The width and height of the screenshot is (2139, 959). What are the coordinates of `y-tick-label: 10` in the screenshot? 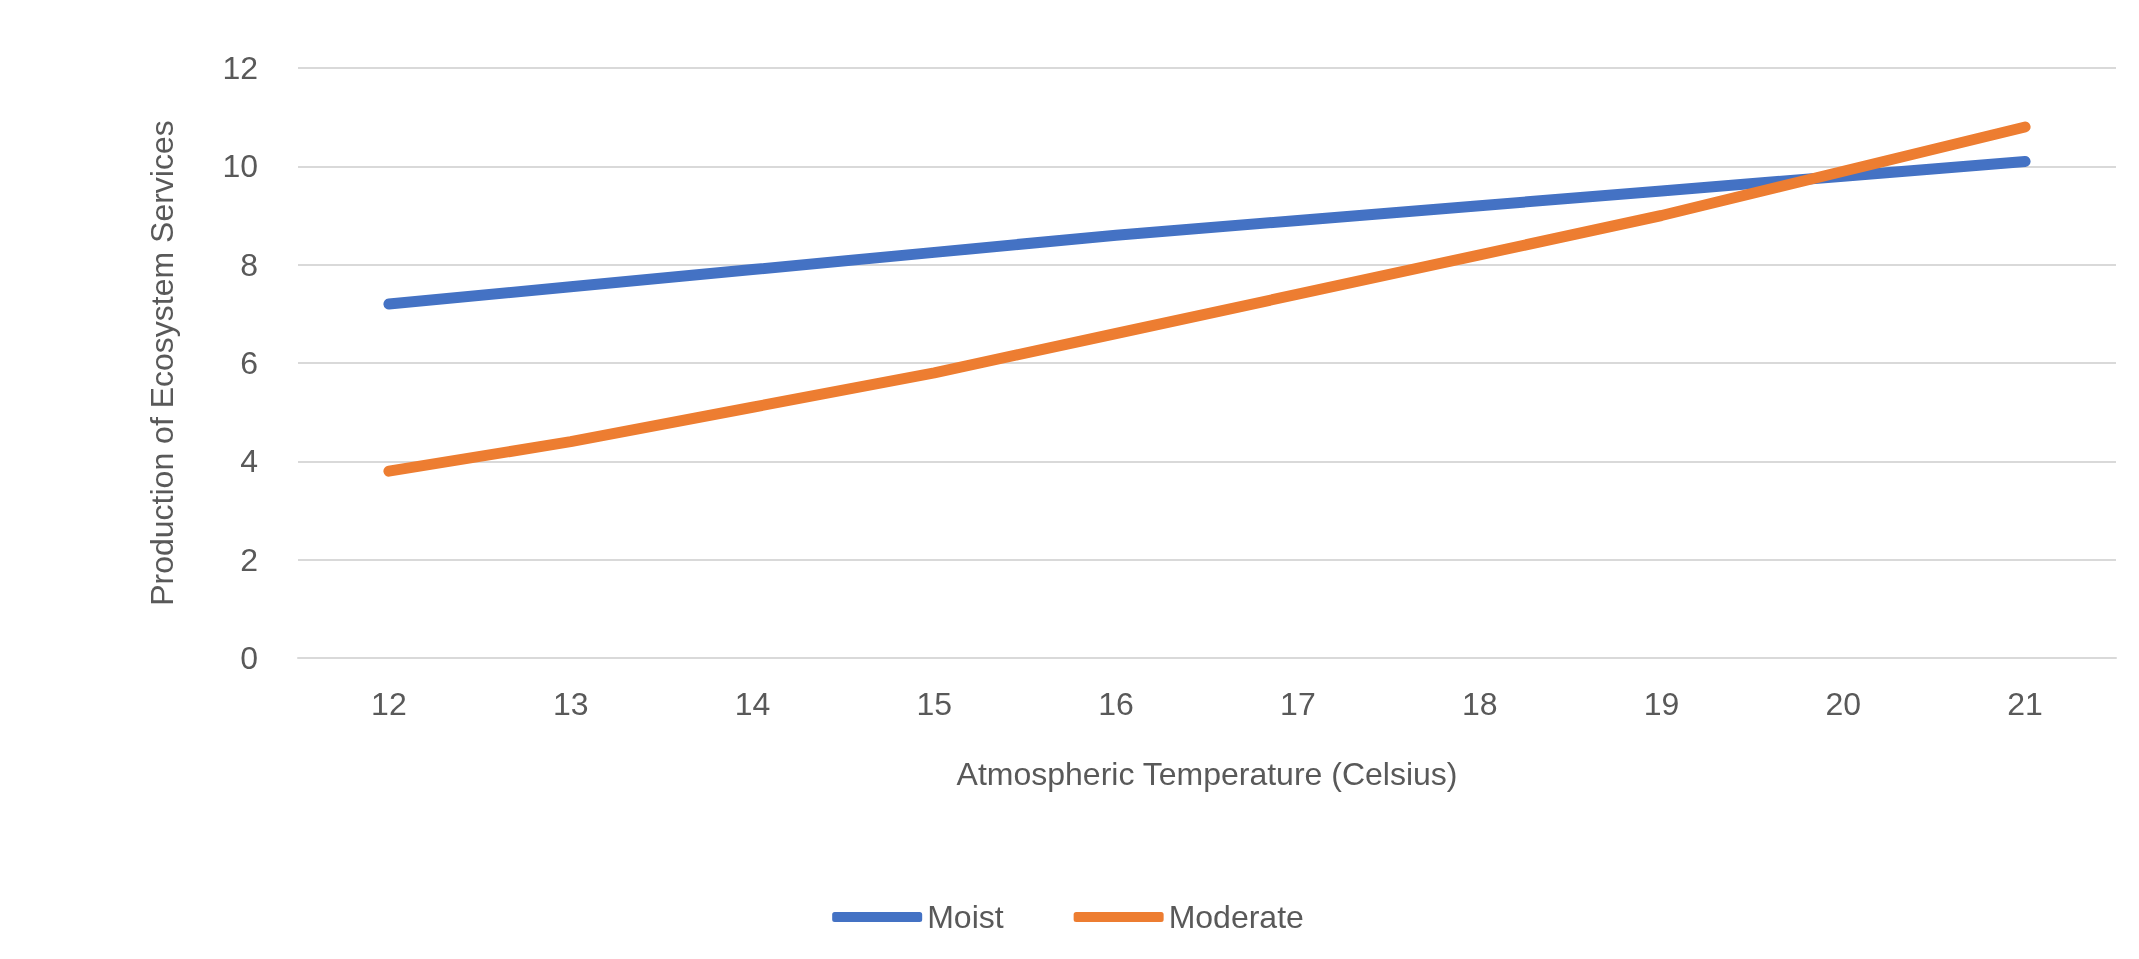 It's located at (240, 166).